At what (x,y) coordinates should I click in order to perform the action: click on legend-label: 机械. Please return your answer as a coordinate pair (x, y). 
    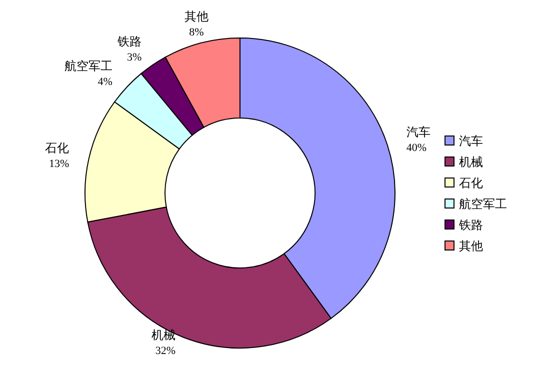
    Looking at the image, I should click on (471, 162).